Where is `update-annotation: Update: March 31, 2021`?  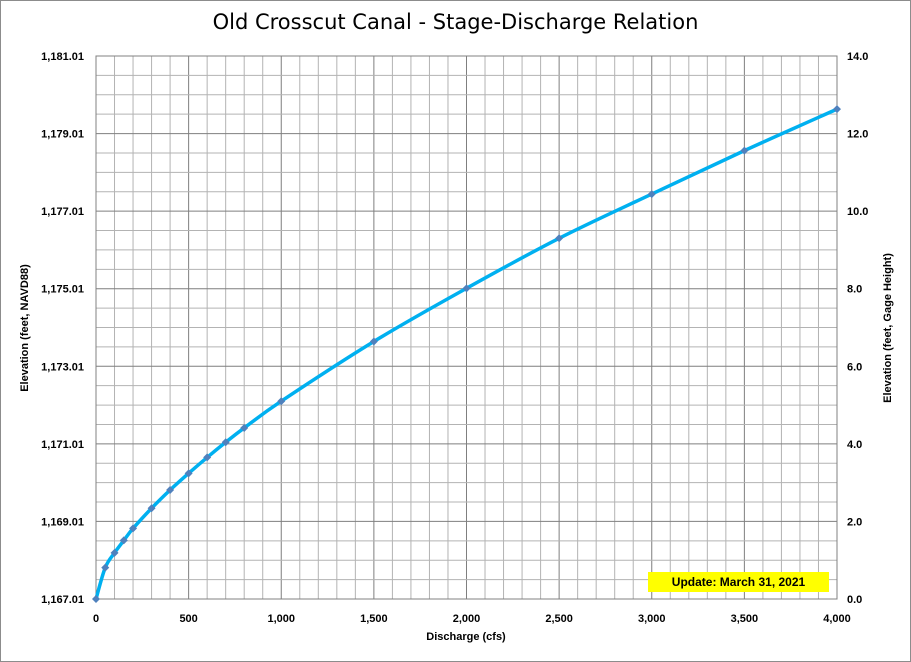
update-annotation: Update: March 31, 2021 is located at coordinates (738, 582).